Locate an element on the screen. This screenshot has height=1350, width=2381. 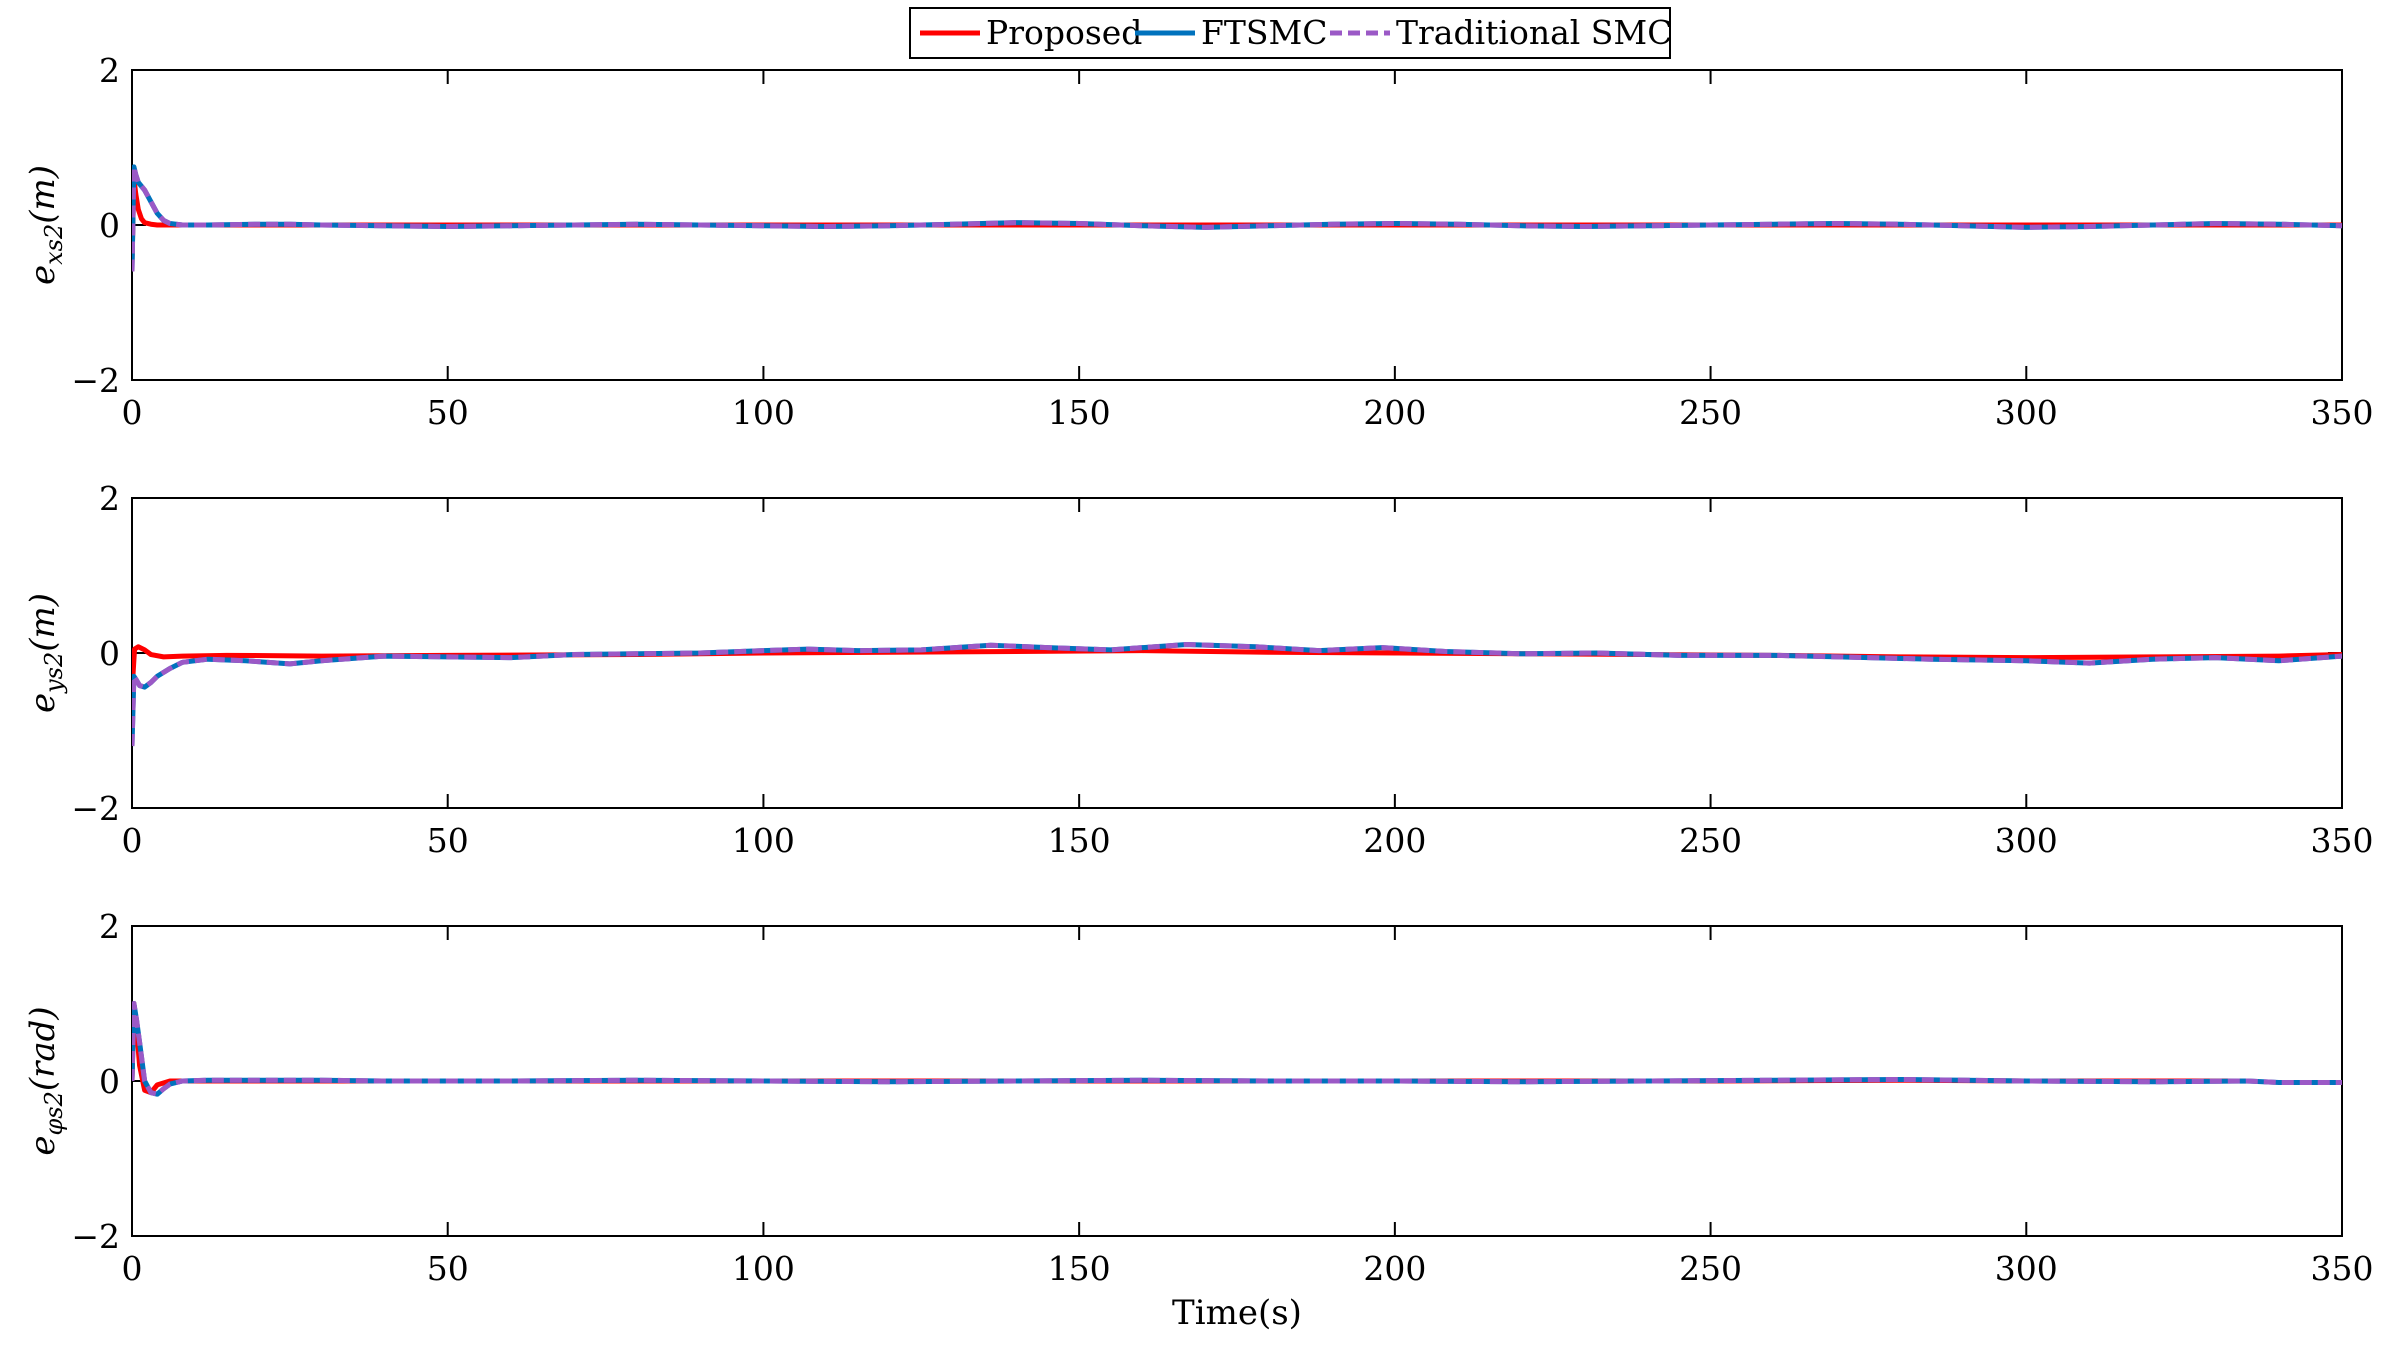
y-axis-title-subscript: φs2 is located at coordinates (54, 1113).